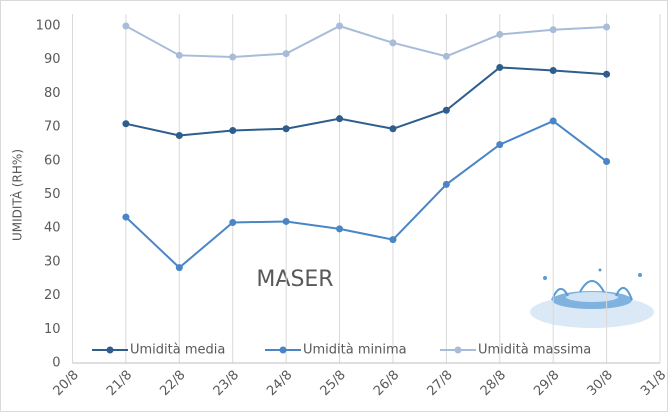  I want to click on y-tick-label: 30, so click(52, 261).